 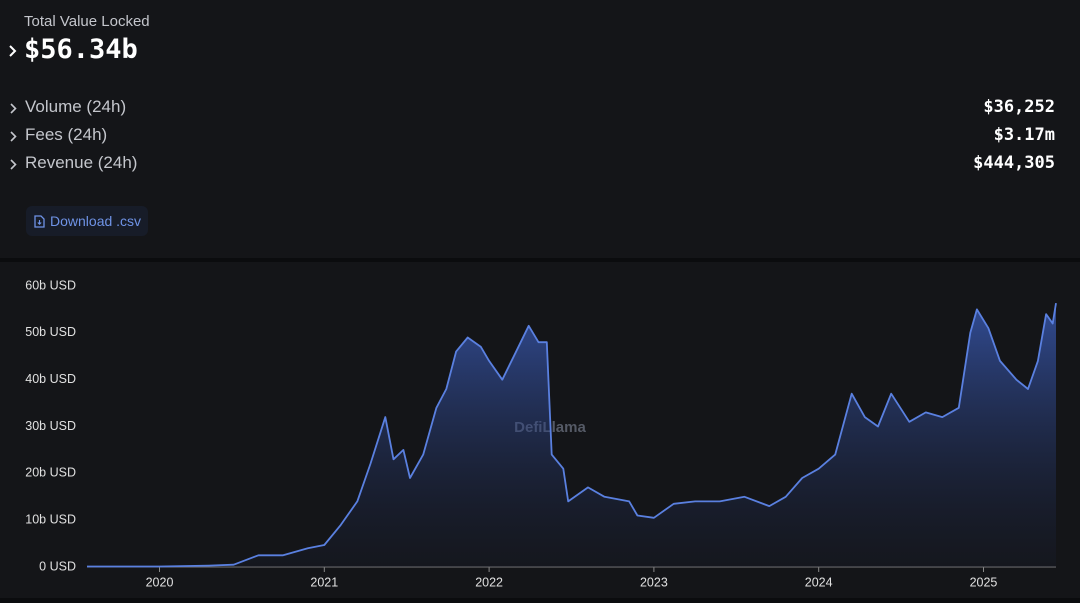 What do you see at coordinates (540, 166) in the screenshot?
I see `metric-row: Revenue (24h) $444,305` at bounding box center [540, 166].